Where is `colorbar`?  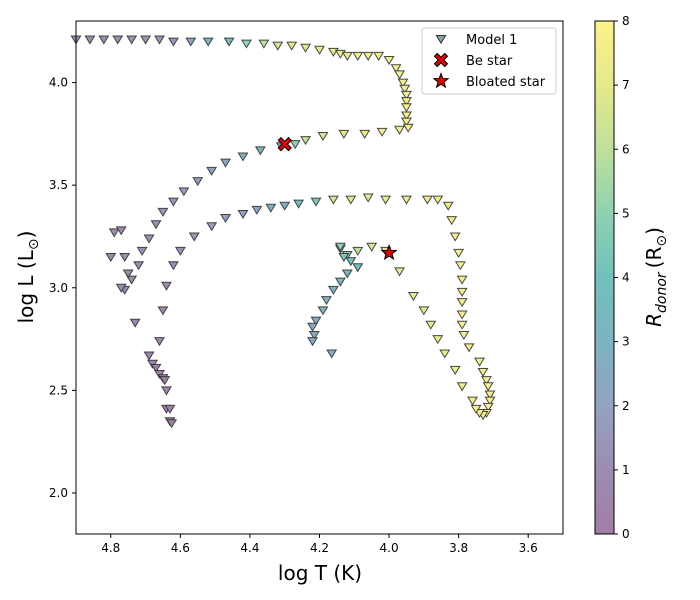 colorbar is located at coordinates (604, 277).